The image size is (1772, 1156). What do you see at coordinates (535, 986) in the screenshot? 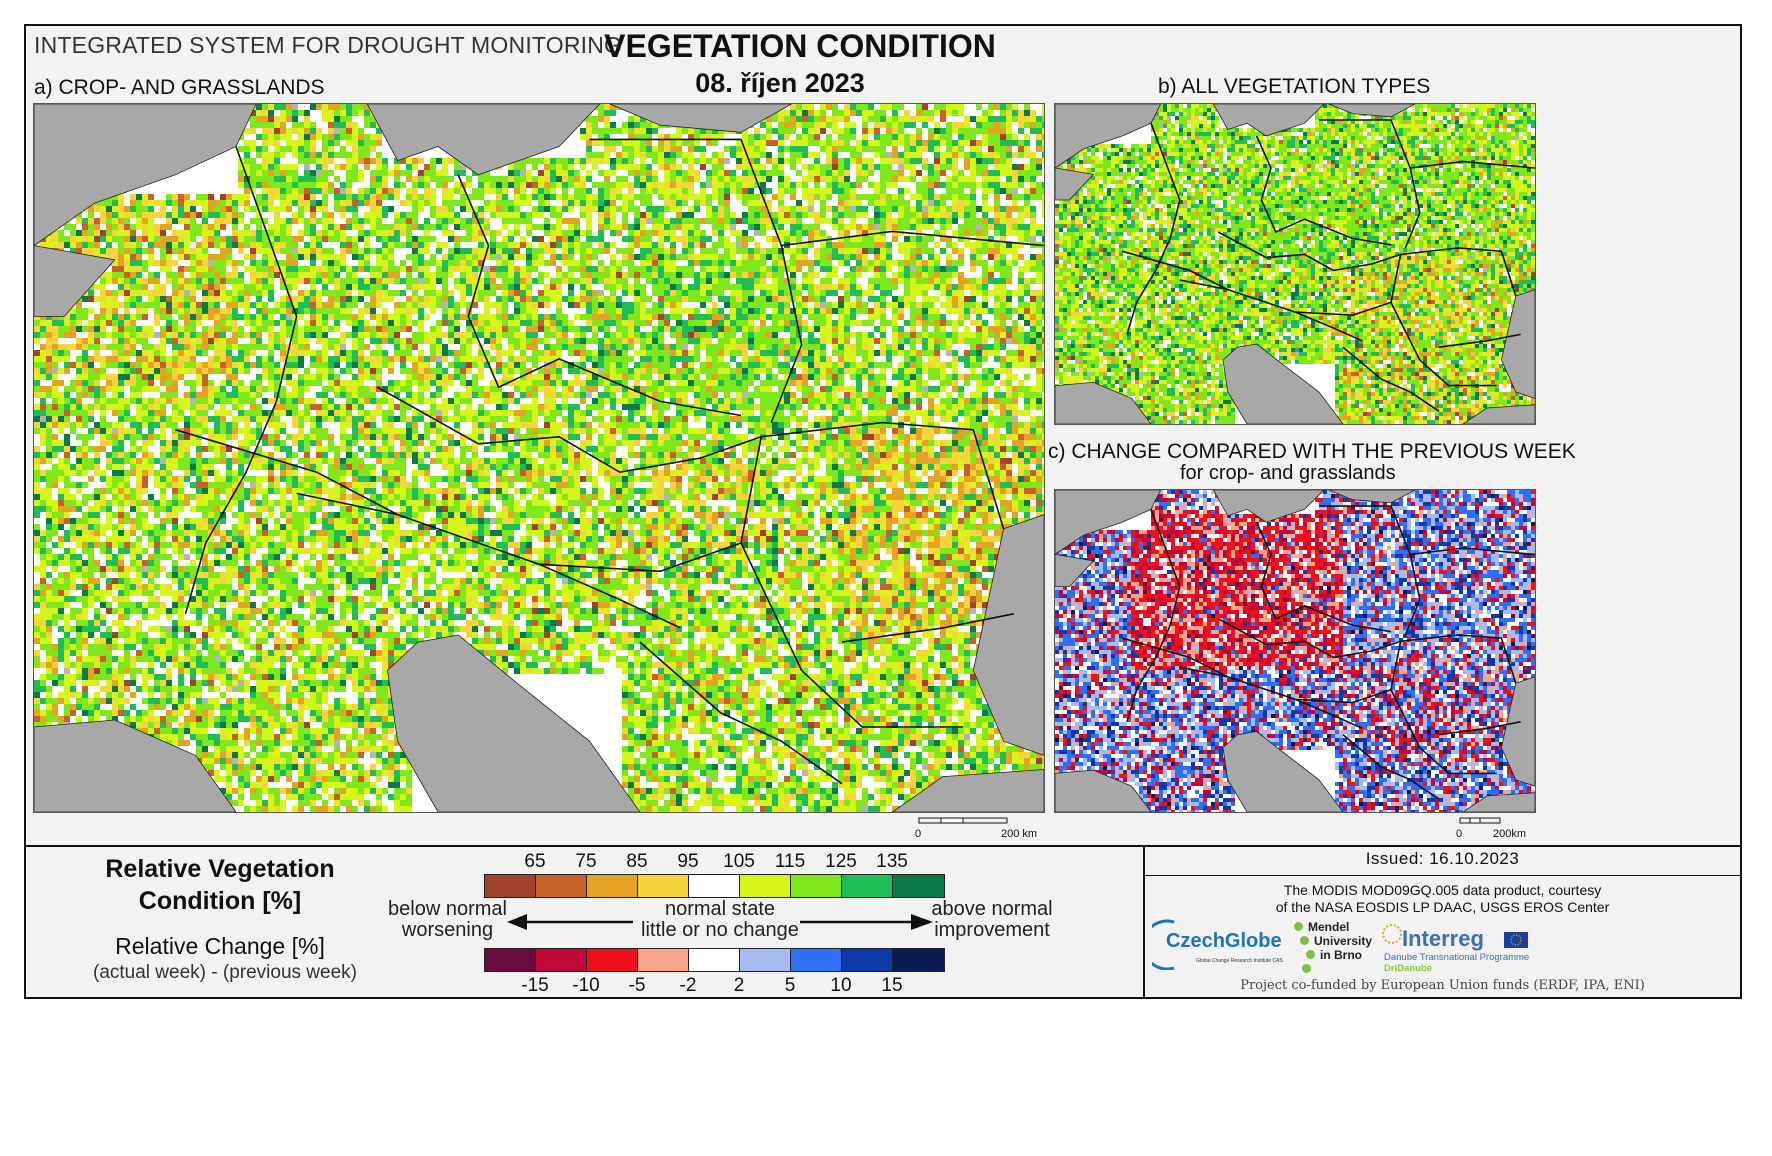
I see `rc-tick: -15` at bounding box center [535, 986].